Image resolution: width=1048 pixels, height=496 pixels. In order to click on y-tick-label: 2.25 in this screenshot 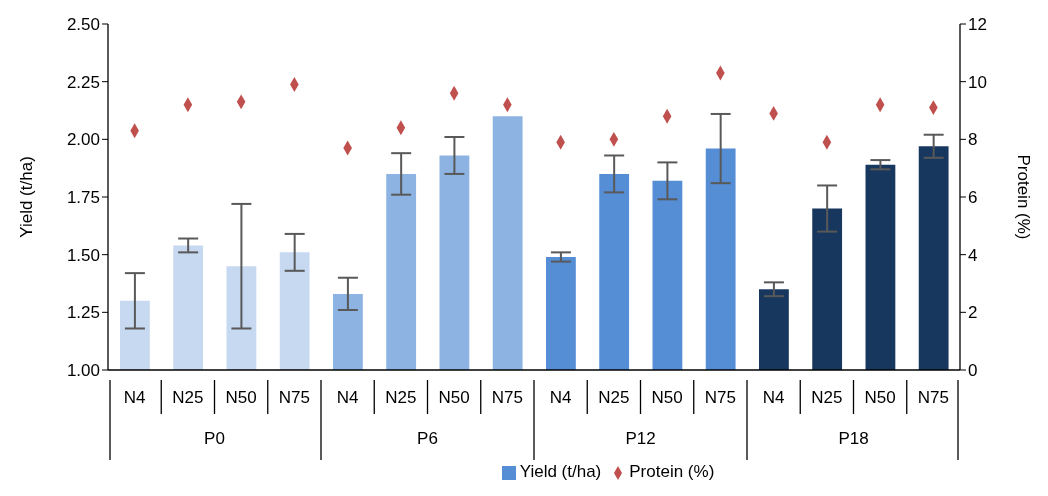, I will do `click(83, 82)`.